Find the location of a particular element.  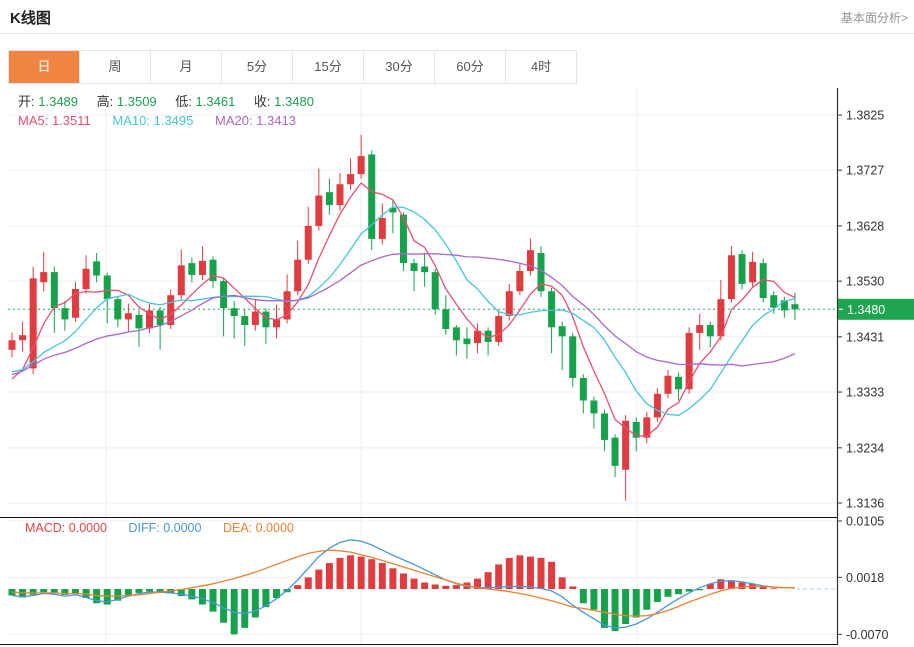

low-readout: 低: 1.3461 is located at coordinates (205, 101).